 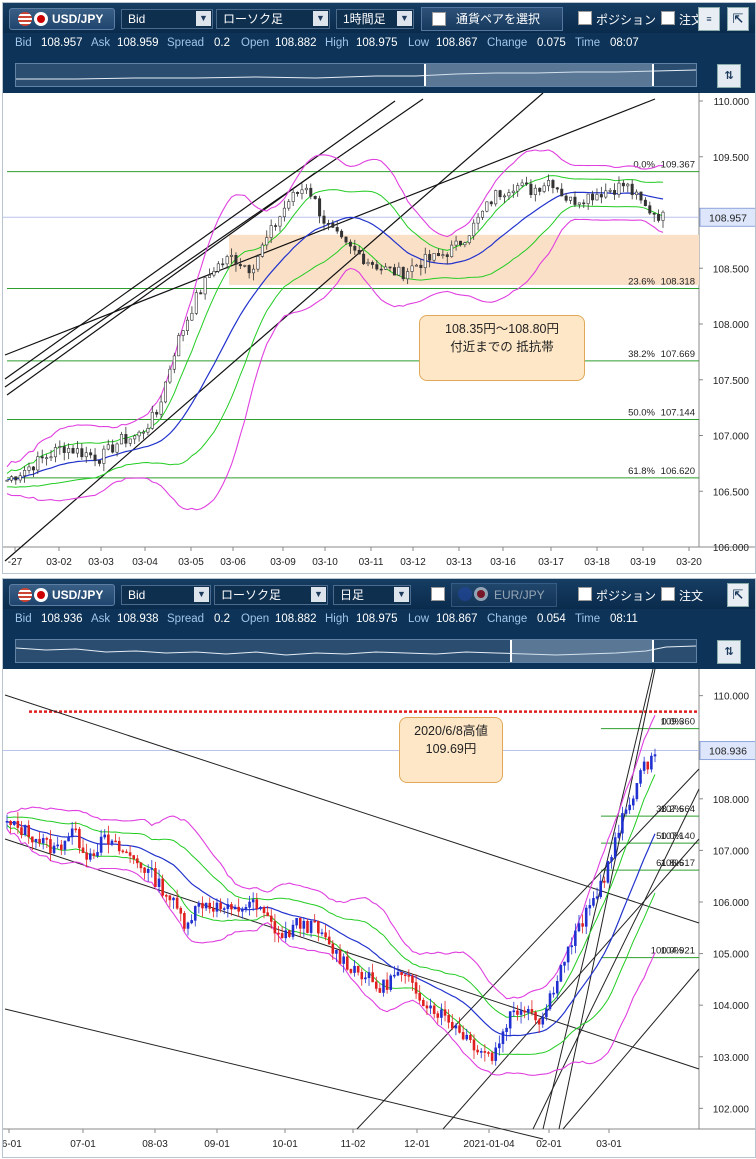 I want to click on compare-pair-button: EUR/JPY, so click(x=504, y=595).